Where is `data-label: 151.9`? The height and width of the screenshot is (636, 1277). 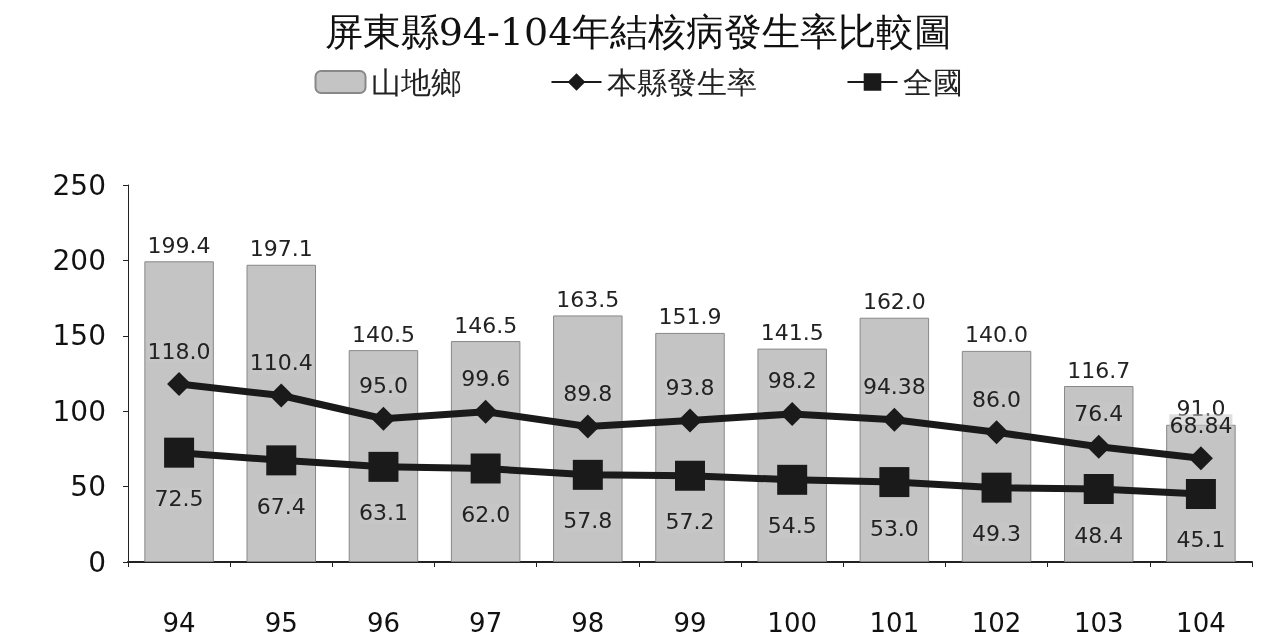 data-label: 151.9 is located at coordinates (690, 317).